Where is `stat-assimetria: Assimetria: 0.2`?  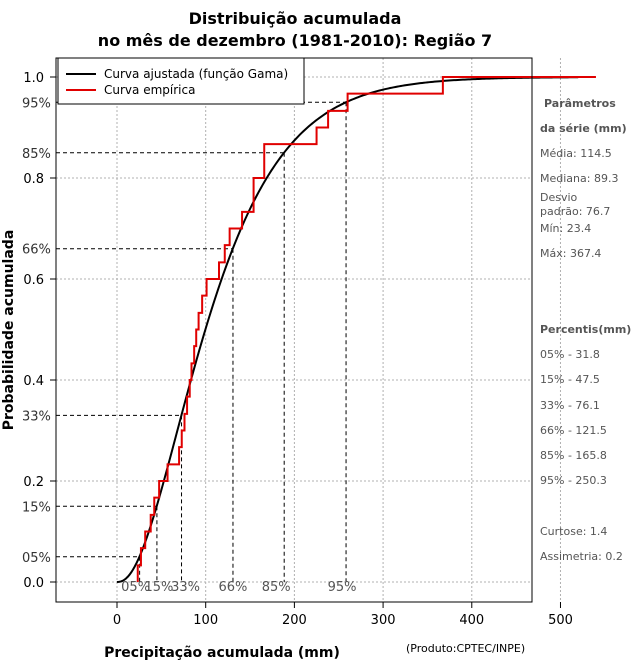
stat-assimetria: Assimetria: 0.2 is located at coordinates (581, 556).